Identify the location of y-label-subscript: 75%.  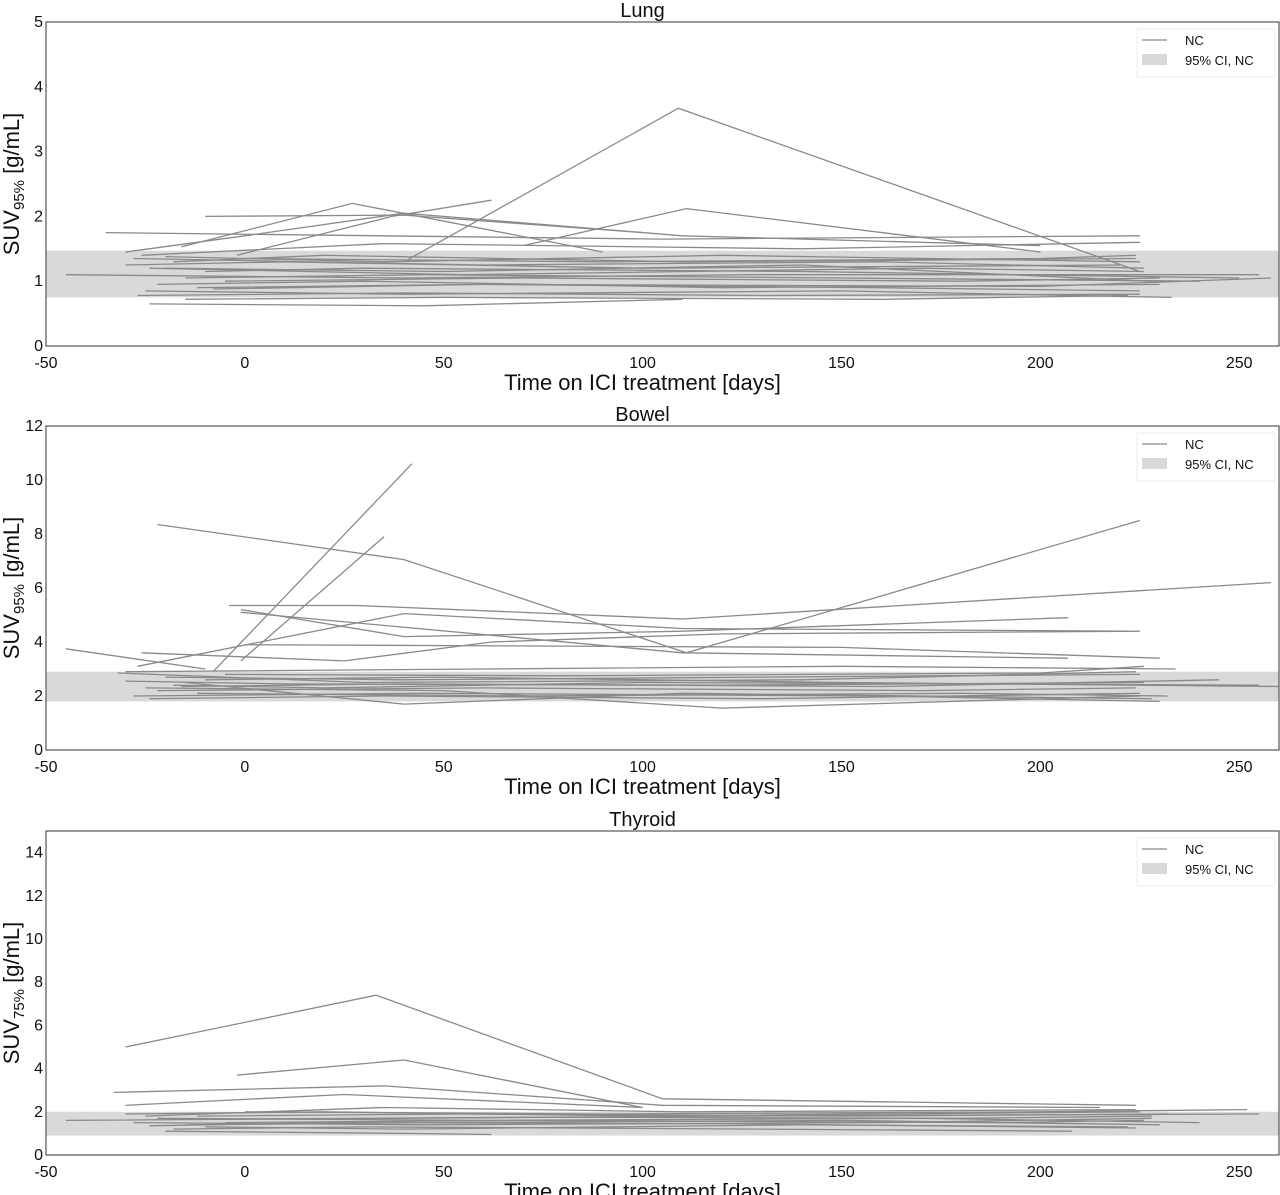
(19, 1004).